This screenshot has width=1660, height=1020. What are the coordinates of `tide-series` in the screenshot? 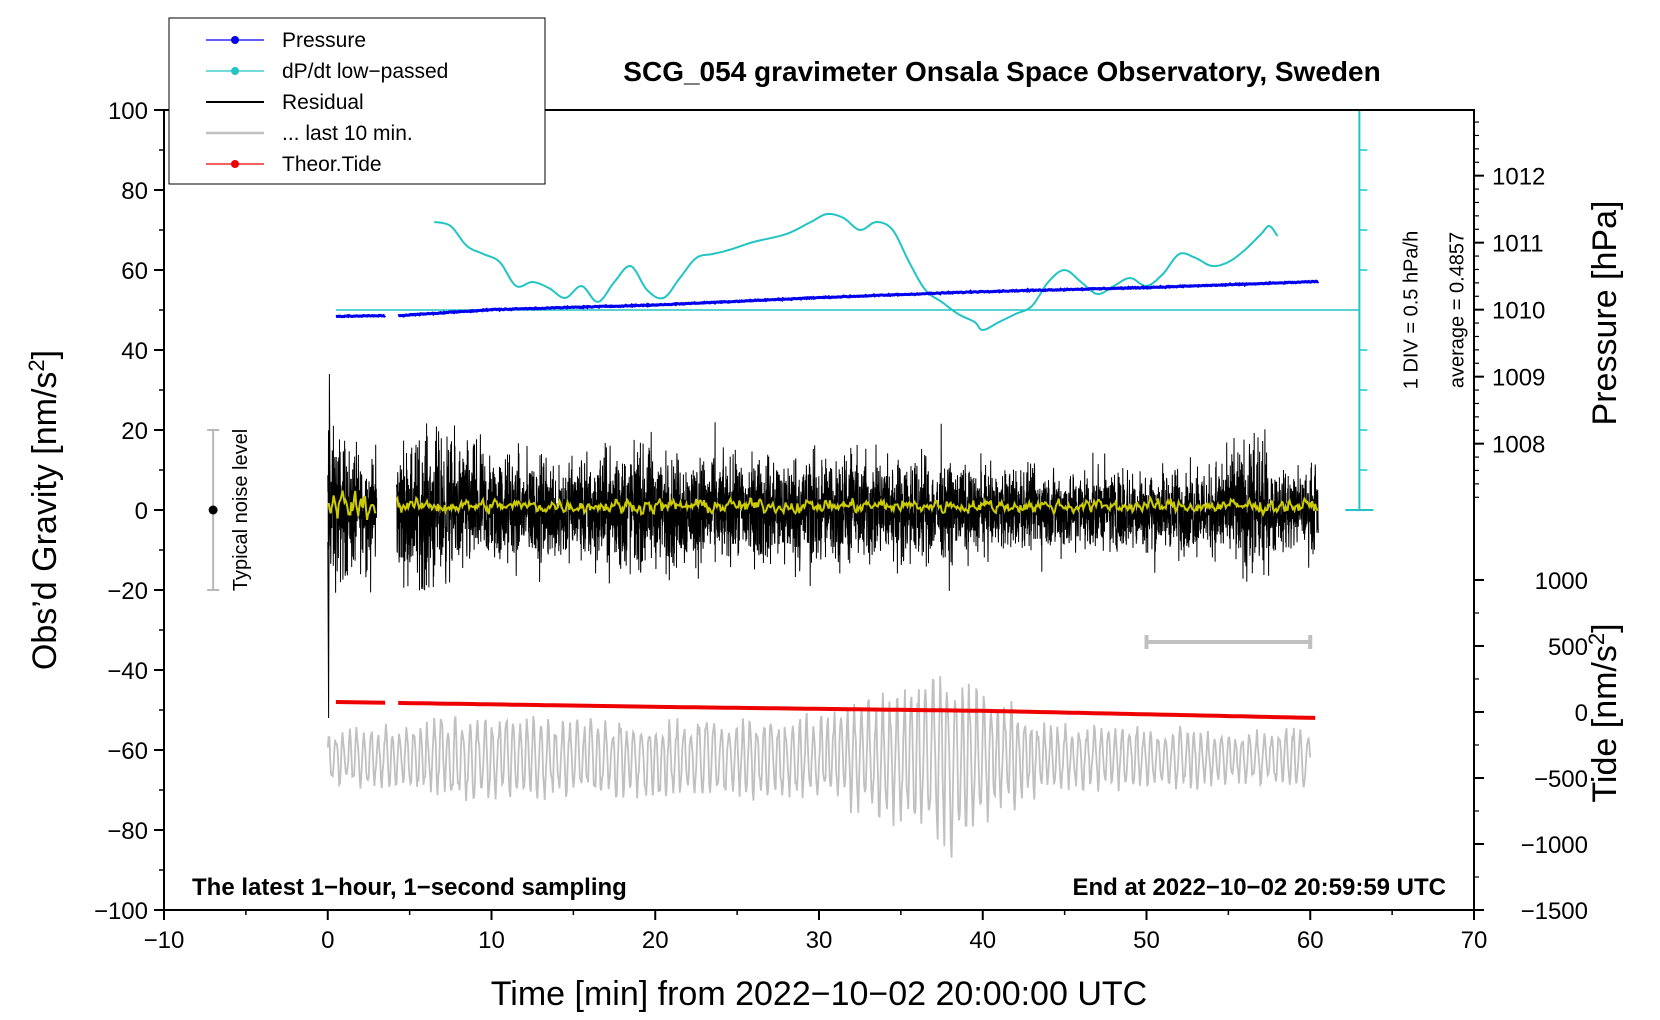 It's located at (825, 710).